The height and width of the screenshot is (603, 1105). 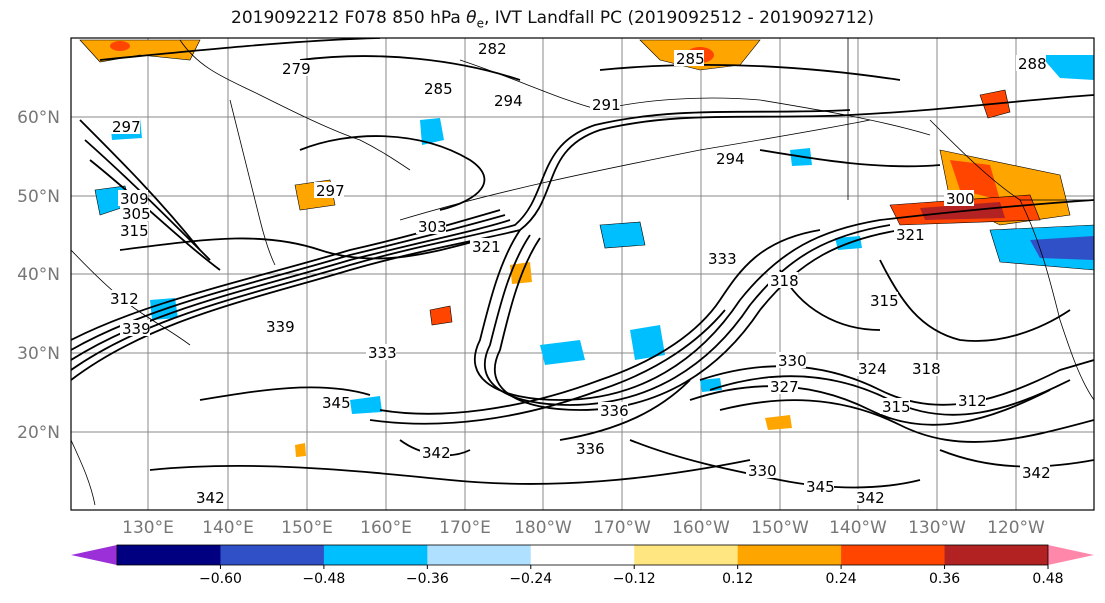 I want to click on title-theta-subscript: e, so click(x=480, y=23).